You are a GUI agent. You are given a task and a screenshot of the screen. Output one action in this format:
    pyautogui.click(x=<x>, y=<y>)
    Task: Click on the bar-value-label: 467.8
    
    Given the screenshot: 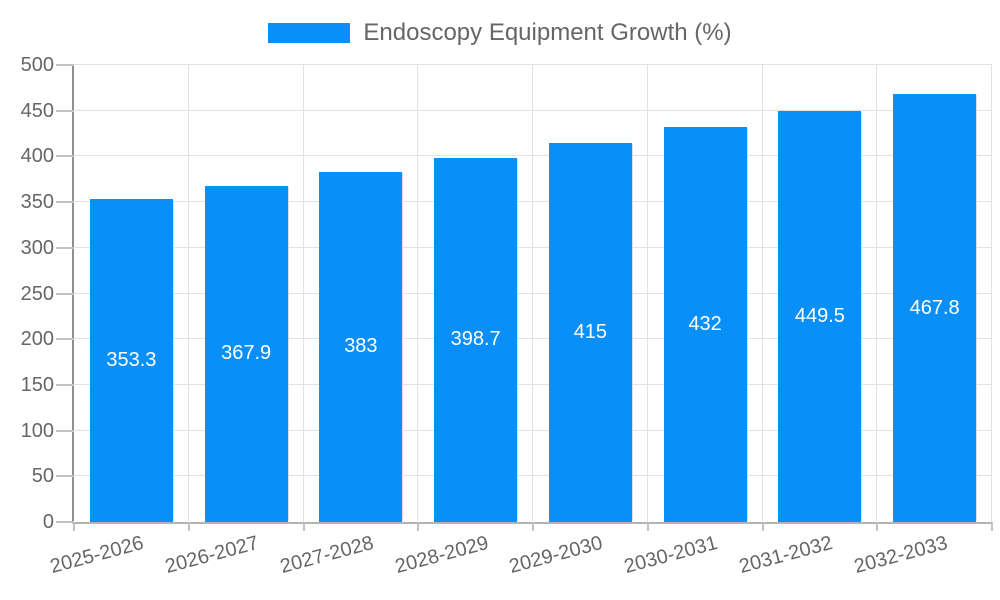 What is the action you would take?
    pyautogui.click(x=934, y=307)
    